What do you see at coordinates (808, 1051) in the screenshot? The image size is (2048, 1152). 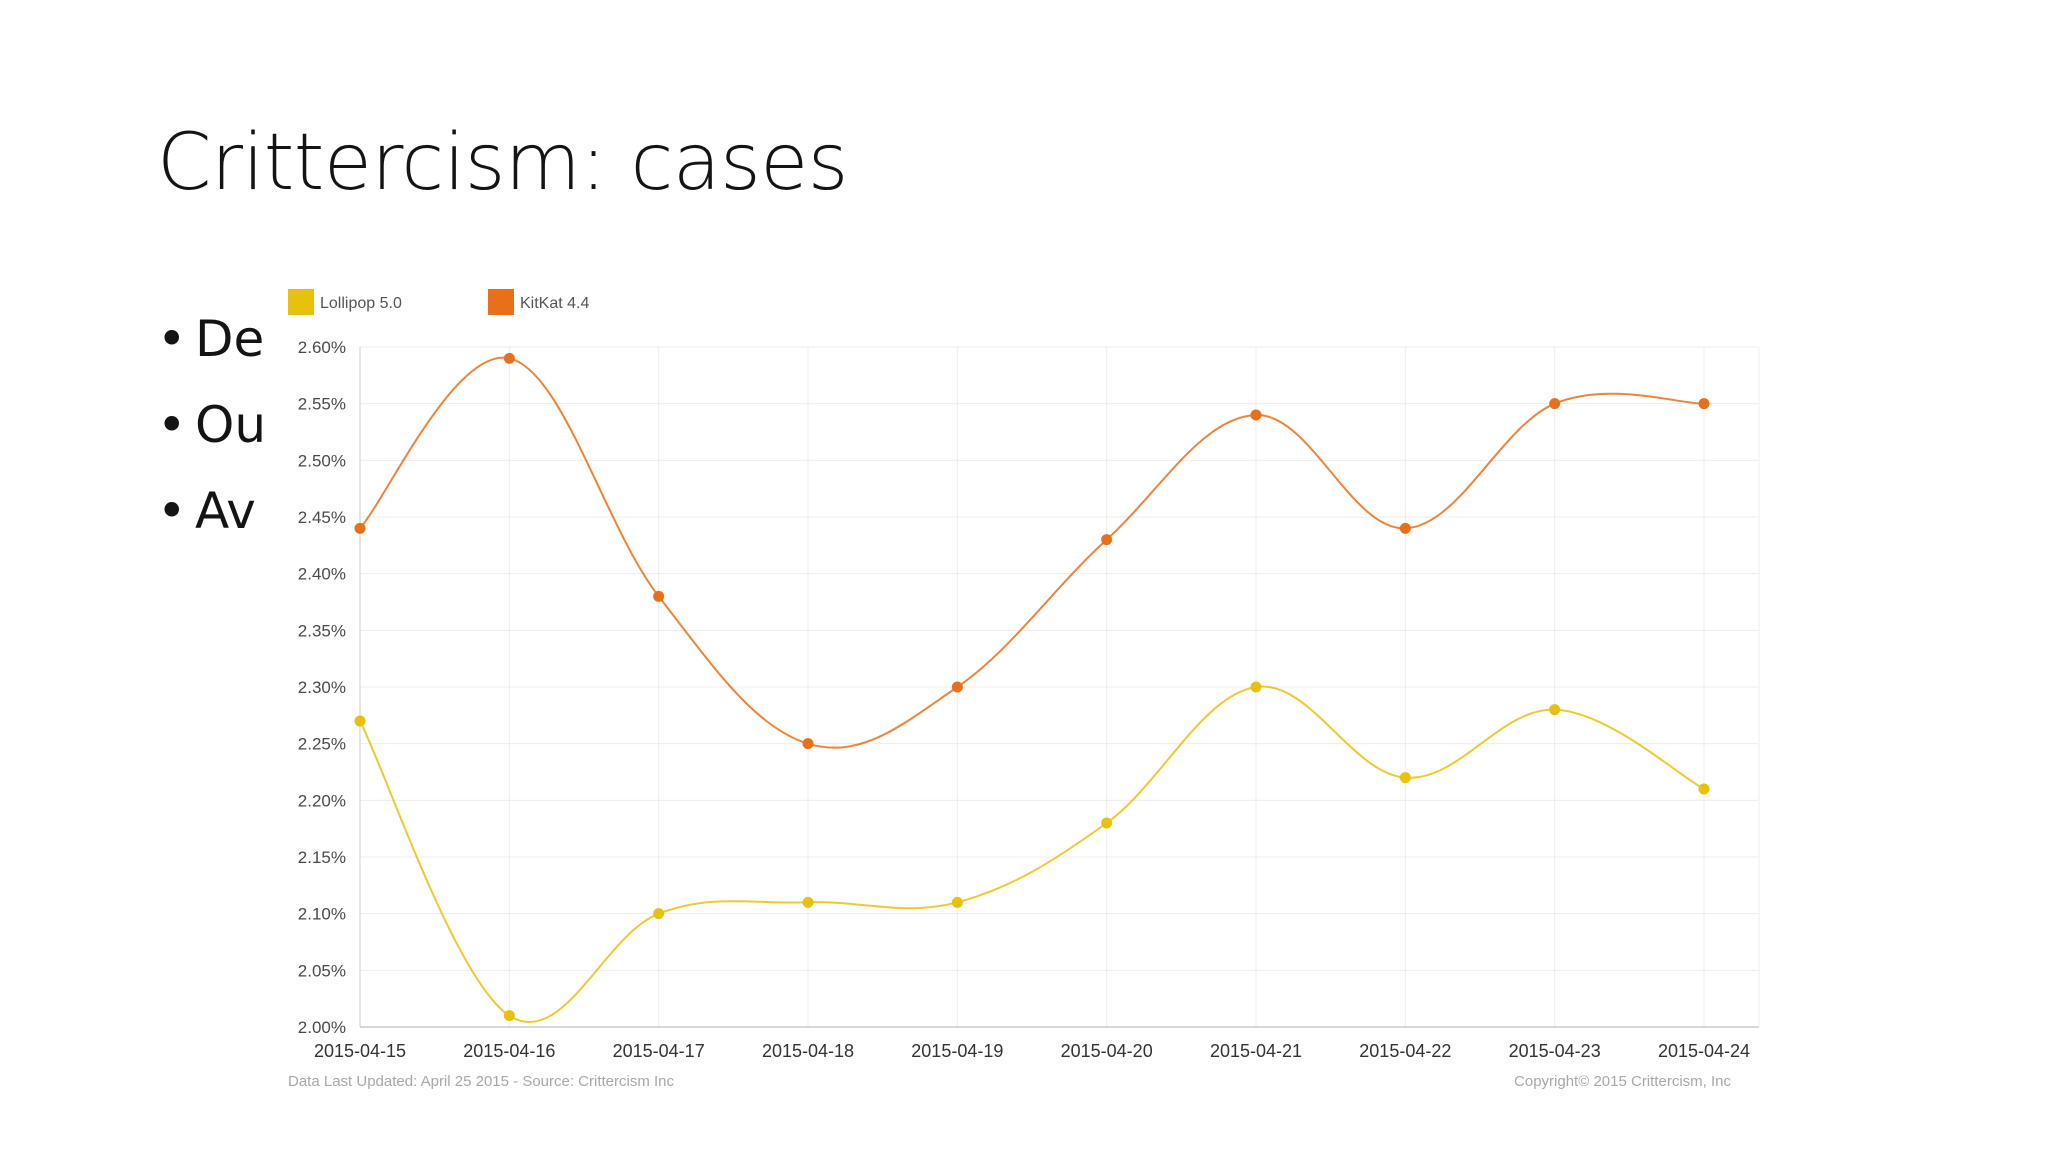 I see `x-tick-label: 2015-04-18` at bounding box center [808, 1051].